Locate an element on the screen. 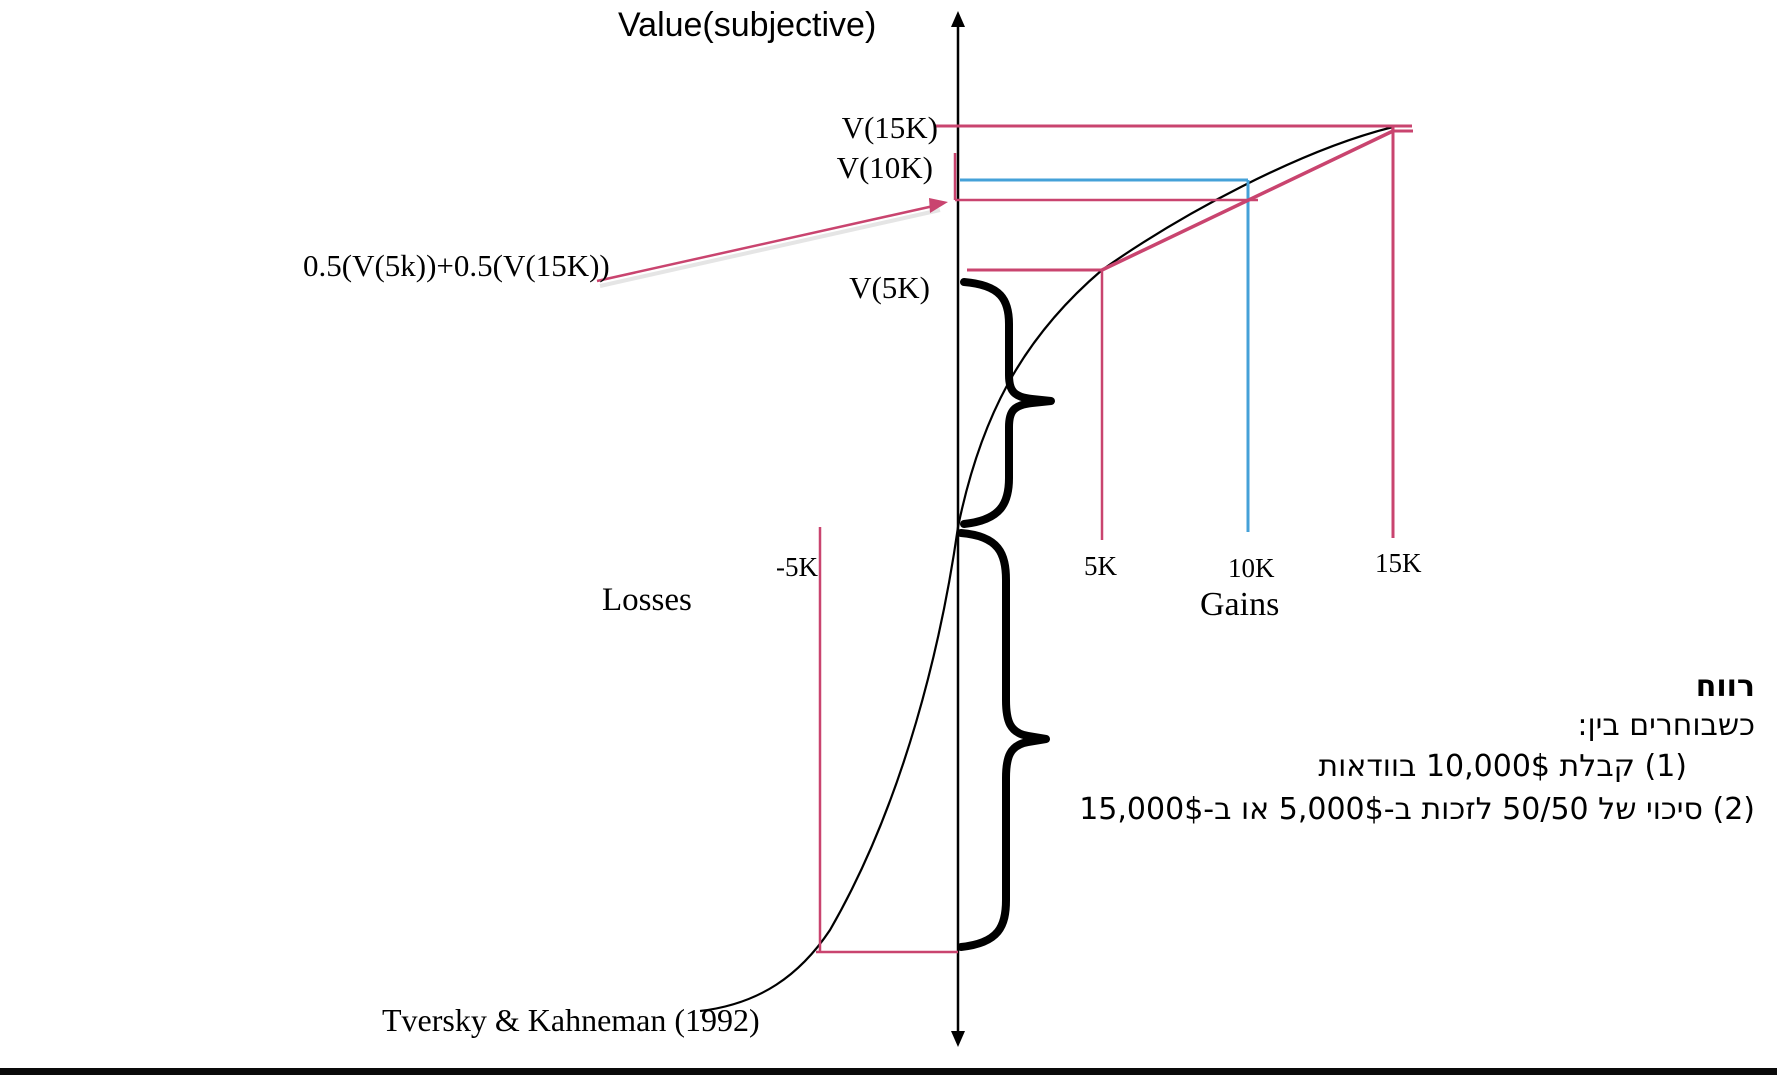 This screenshot has height=1075, width=1777. gains-axis-label: Gains is located at coordinates (1240, 604).